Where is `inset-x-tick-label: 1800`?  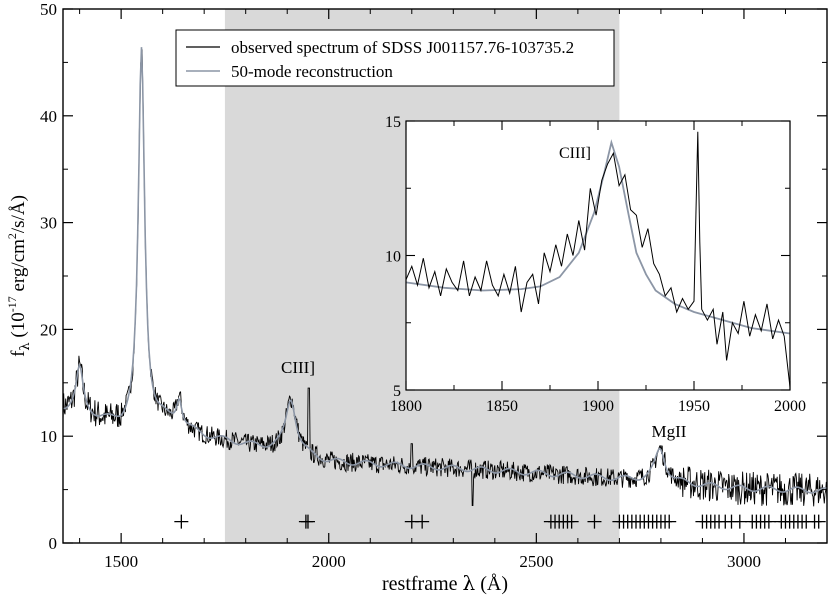 inset-x-tick-label: 1800 is located at coordinates (406, 406).